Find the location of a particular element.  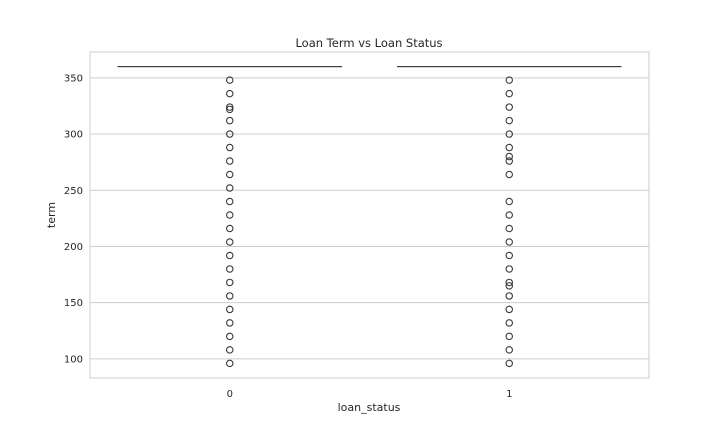

x-tick-label: 0 is located at coordinates (230, 394).